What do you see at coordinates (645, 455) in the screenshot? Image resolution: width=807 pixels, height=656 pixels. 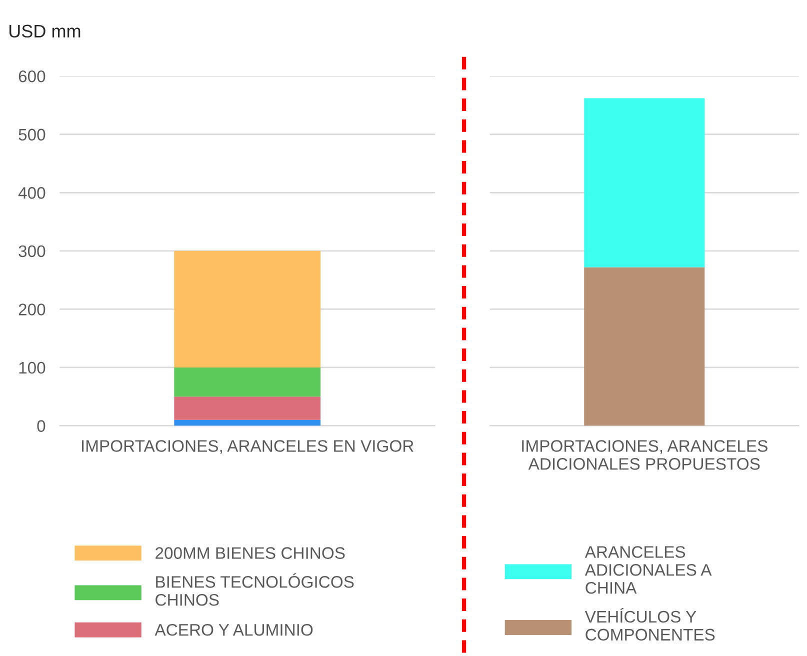 I see `x-tick-label: IMPORTACIONES, ARANCELES ADICIONALES PROPUESTOS` at bounding box center [645, 455].